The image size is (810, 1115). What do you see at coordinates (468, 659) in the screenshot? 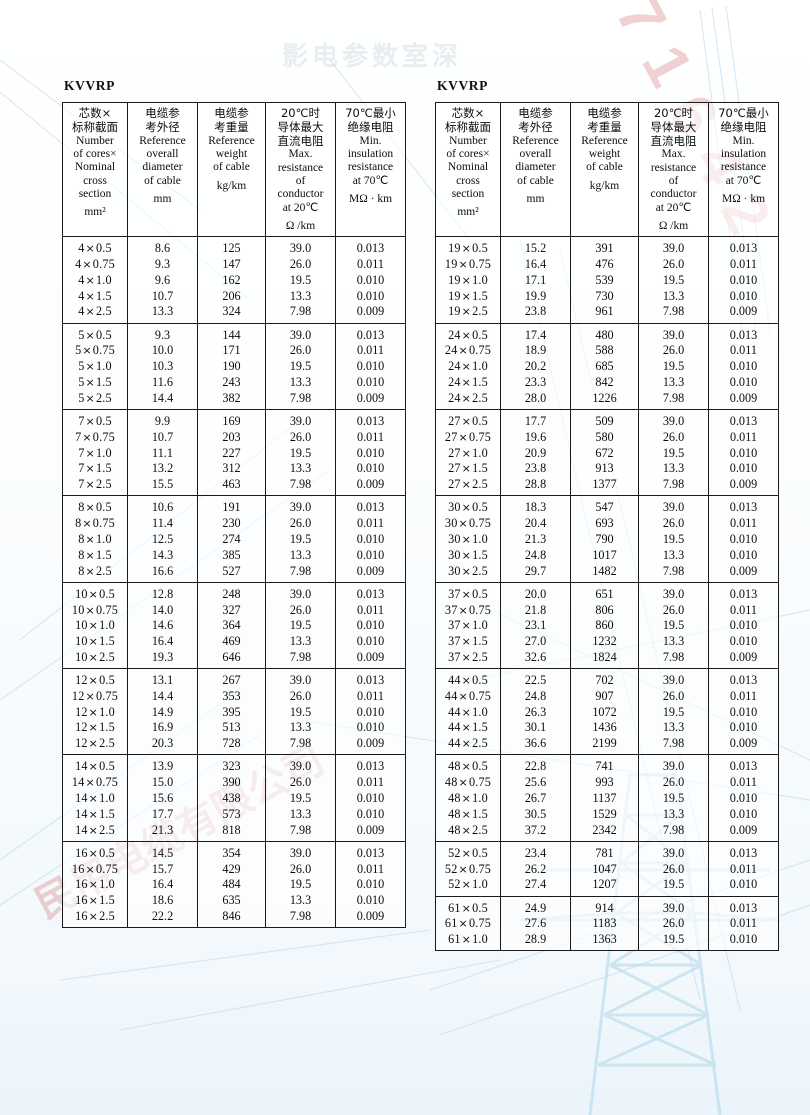
I see `cell-size: 37×2.5` at bounding box center [468, 659].